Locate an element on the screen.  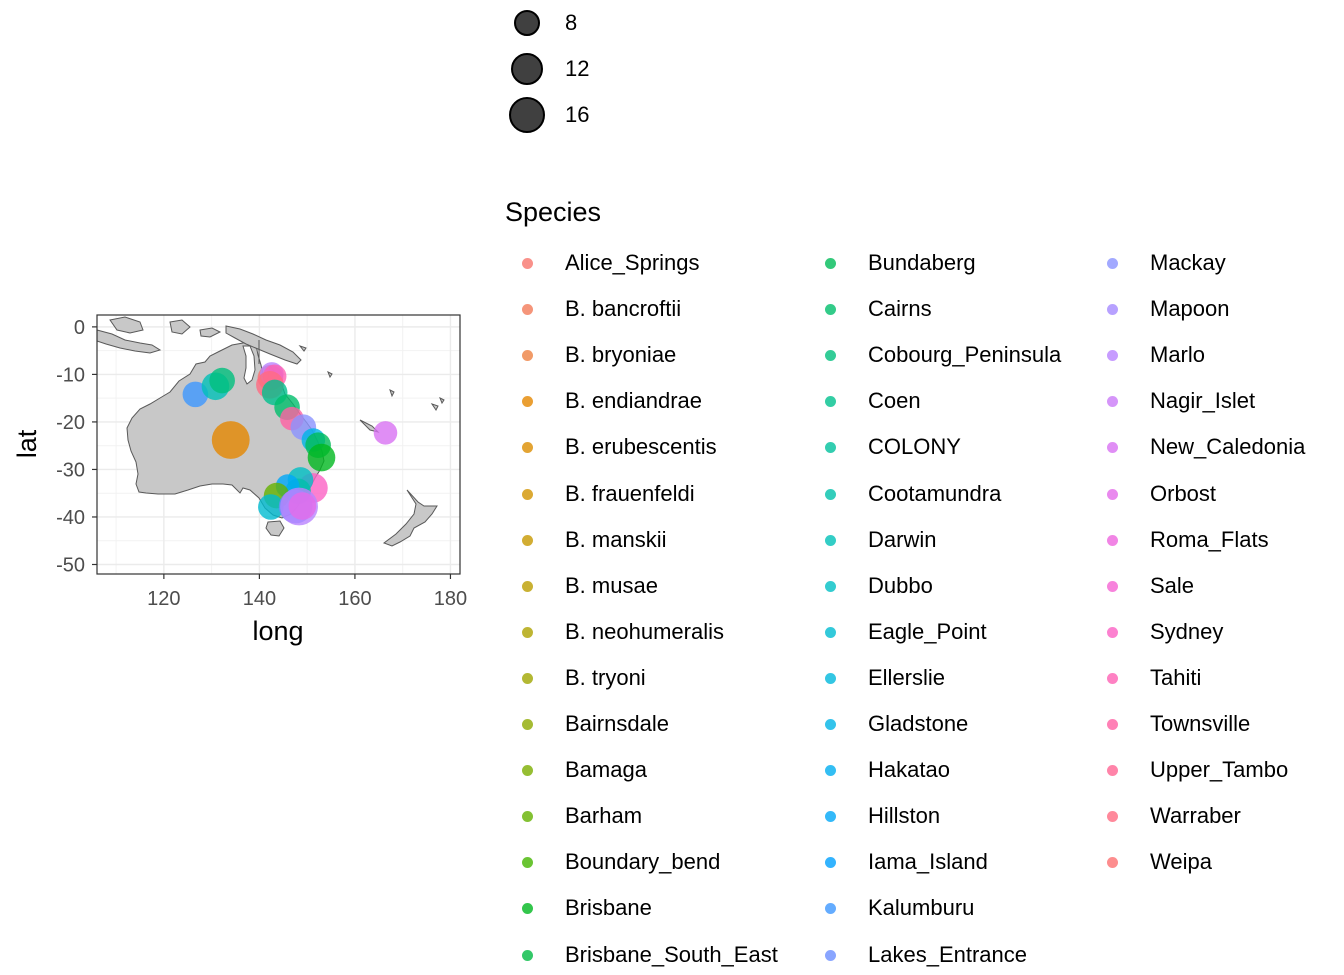
species-legend-item: B. musae is located at coordinates (655, 586).